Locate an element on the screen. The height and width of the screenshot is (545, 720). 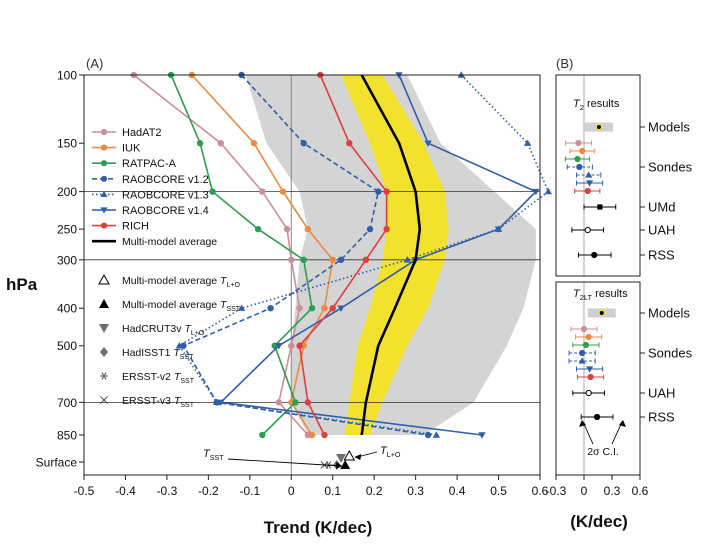
x-tick-label-10: 0.5 is located at coordinates (498, 491).